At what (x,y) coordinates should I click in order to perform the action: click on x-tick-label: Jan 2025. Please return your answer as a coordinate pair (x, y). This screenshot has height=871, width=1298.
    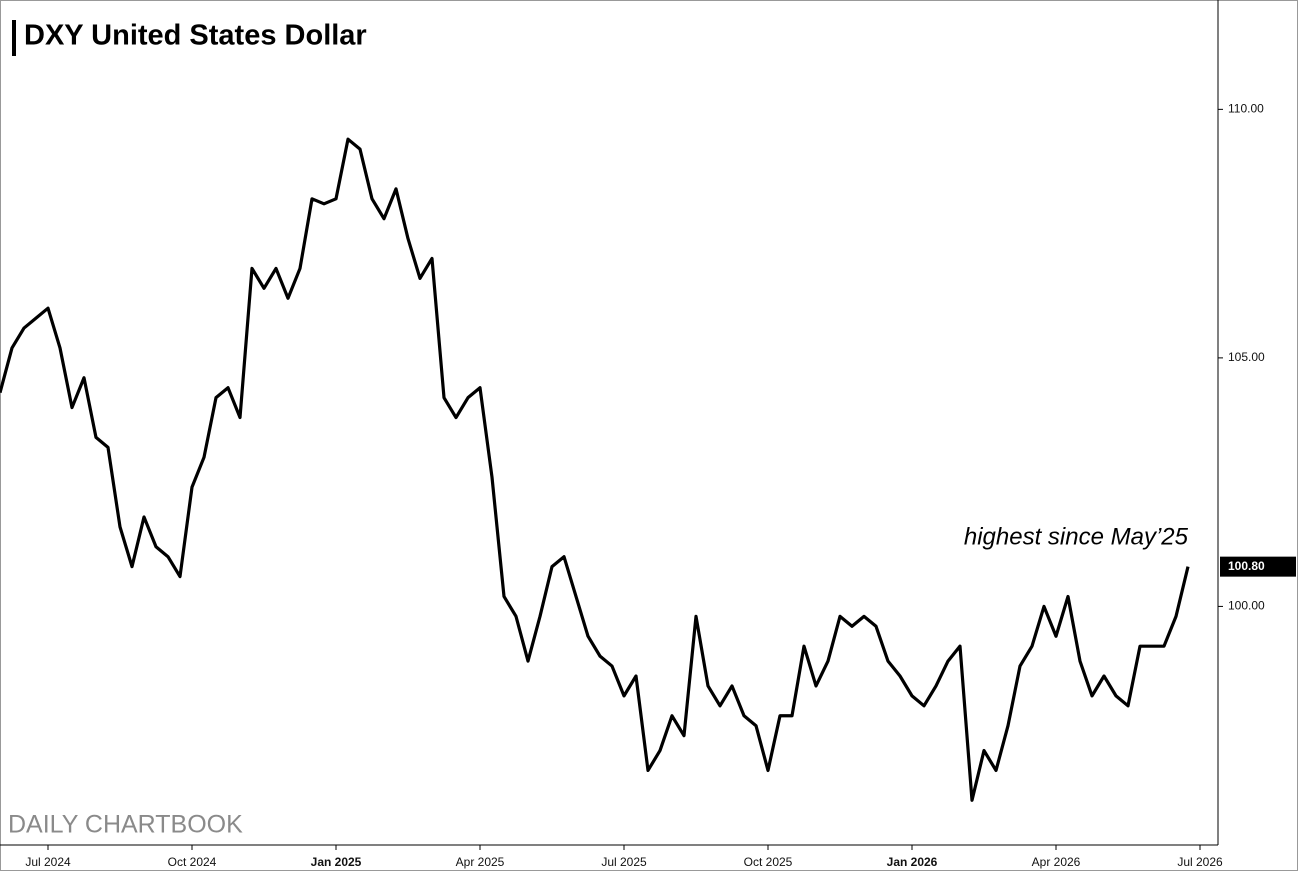
    Looking at the image, I should click on (336, 862).